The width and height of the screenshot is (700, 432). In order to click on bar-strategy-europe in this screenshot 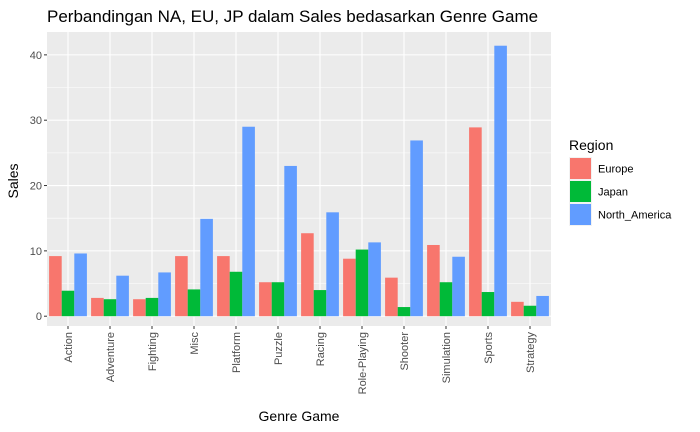, I will do `click(517, 309)`.